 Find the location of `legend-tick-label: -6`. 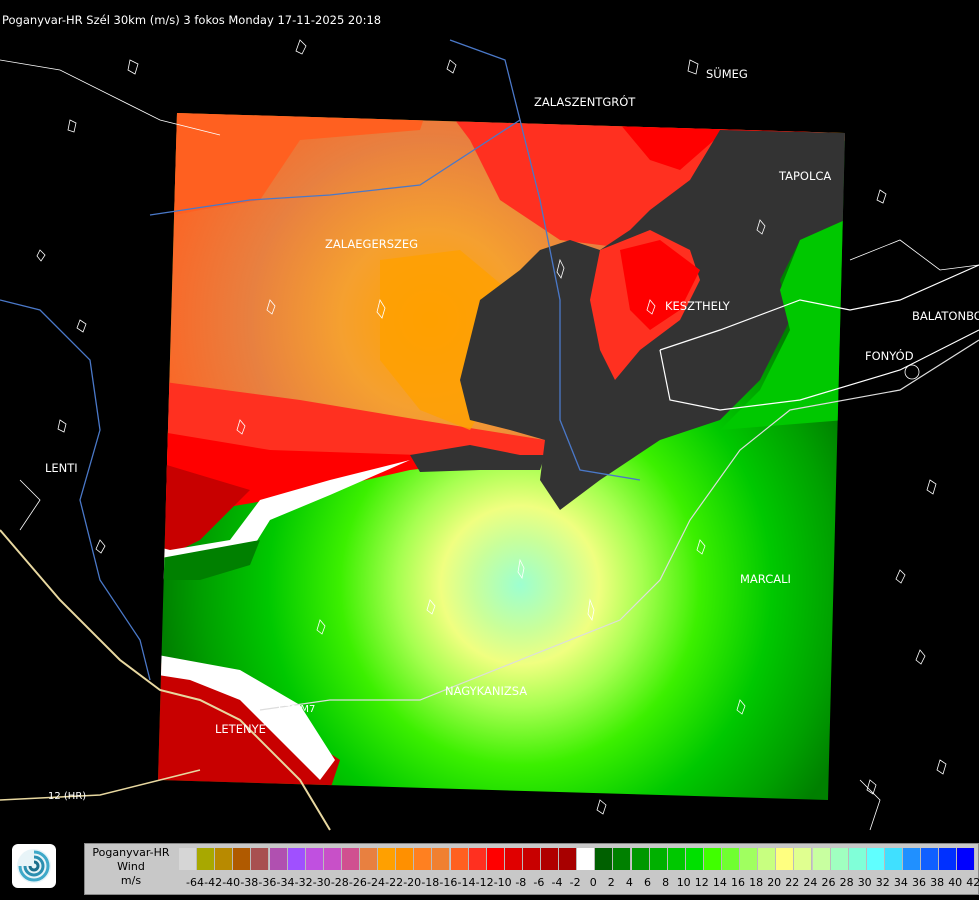

legend-tick-label: -6 is located at coordinates (539, 882).